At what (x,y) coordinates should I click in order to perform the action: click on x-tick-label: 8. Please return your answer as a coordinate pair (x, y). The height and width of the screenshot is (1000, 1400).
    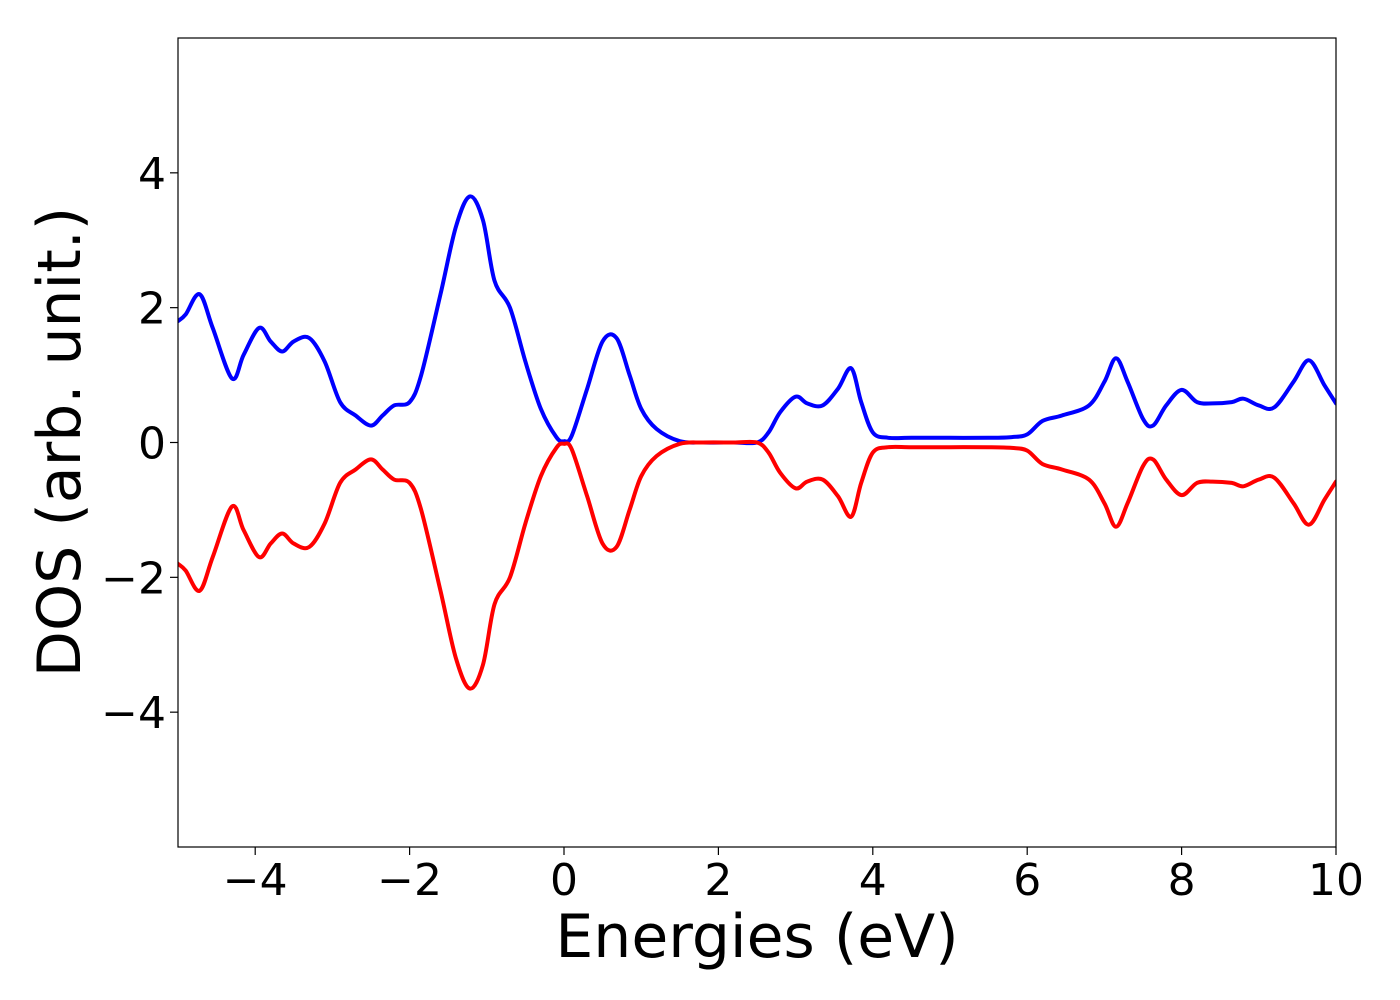
    Looking at the image, I should click on (1182, 880).